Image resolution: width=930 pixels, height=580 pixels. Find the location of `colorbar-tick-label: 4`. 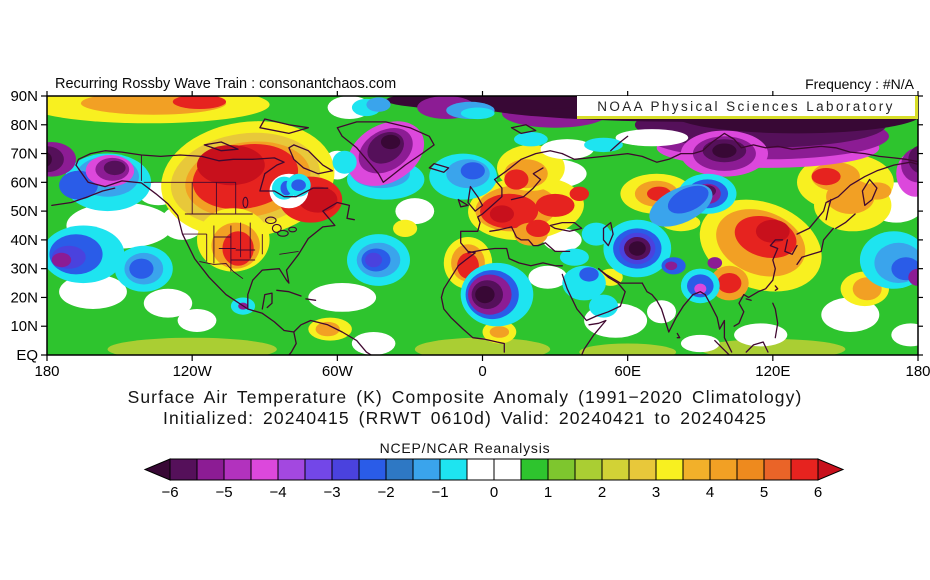

colorbar-tick-label: 4 is located at coordinates (710, 492).